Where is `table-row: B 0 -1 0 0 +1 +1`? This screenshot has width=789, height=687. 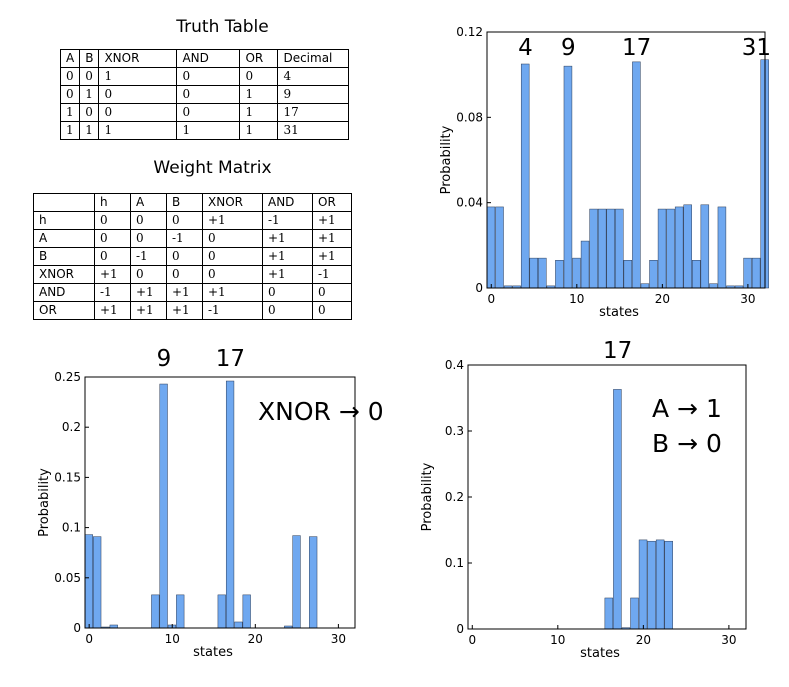 table-row: B 0 -1 0 0 +1 +1 is located at coordinates (192, 256).